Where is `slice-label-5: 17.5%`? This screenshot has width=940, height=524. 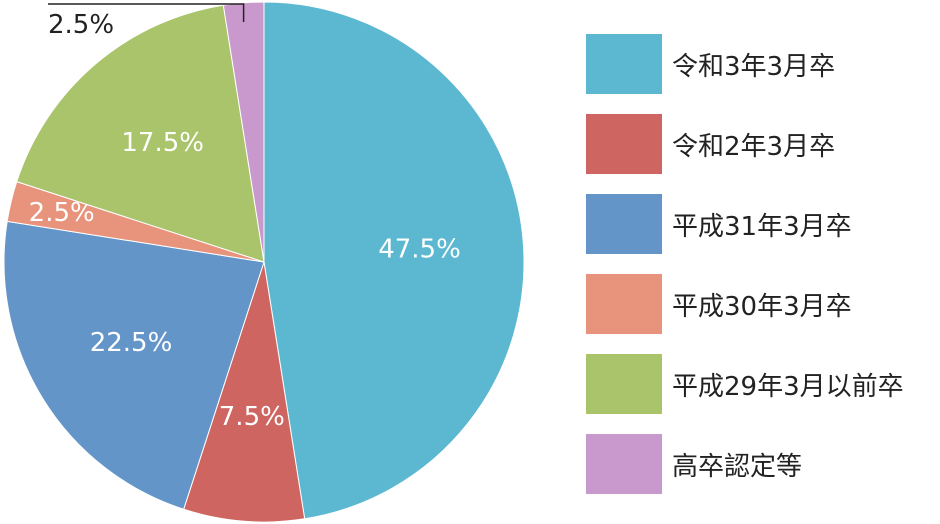
slice-label-5: 17.5% is located at coordinates (162, 143).